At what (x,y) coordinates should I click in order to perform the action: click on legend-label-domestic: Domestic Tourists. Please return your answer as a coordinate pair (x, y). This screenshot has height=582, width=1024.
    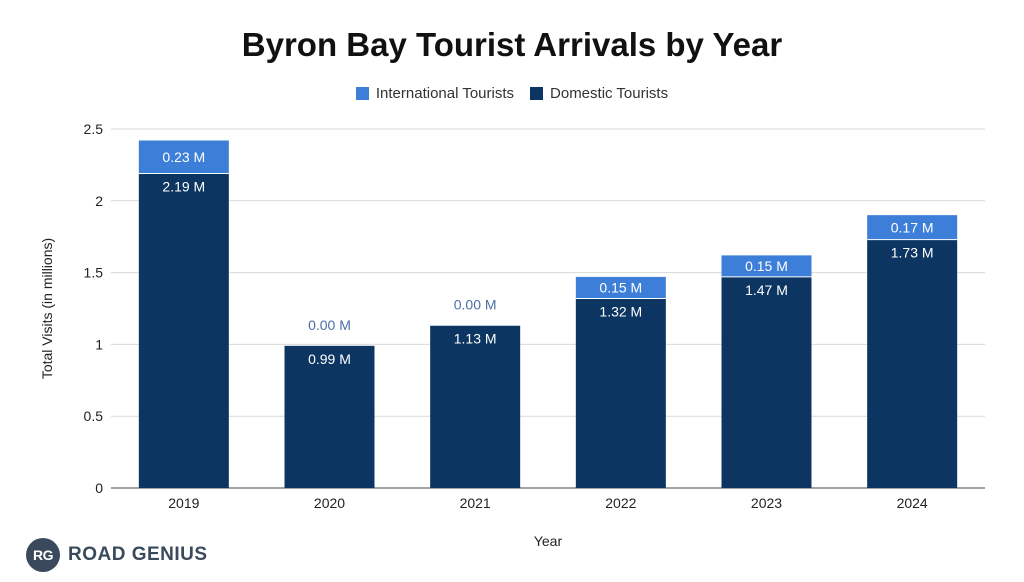
    Looking at the image, I should click on (609, 93).